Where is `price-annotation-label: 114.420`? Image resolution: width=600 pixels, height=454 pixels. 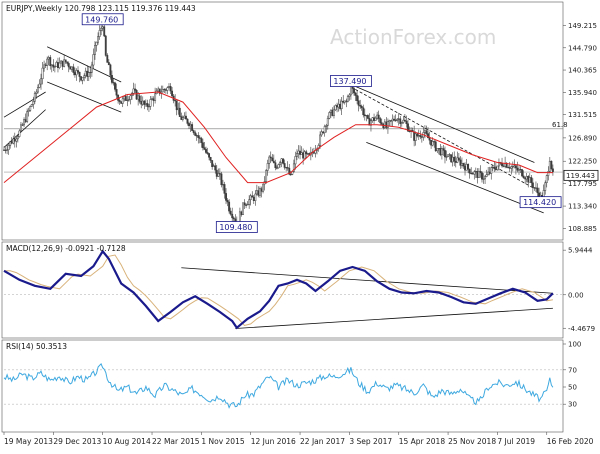
price-annotation-label: 114.420 is located at coordinates (539, 202).